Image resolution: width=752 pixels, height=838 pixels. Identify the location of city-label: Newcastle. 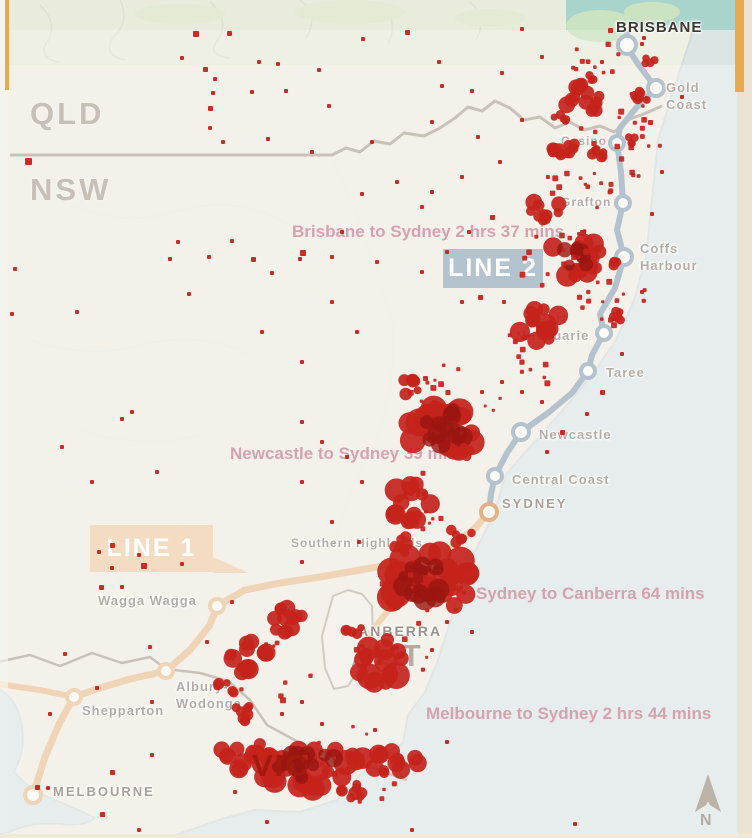
(575, 434).